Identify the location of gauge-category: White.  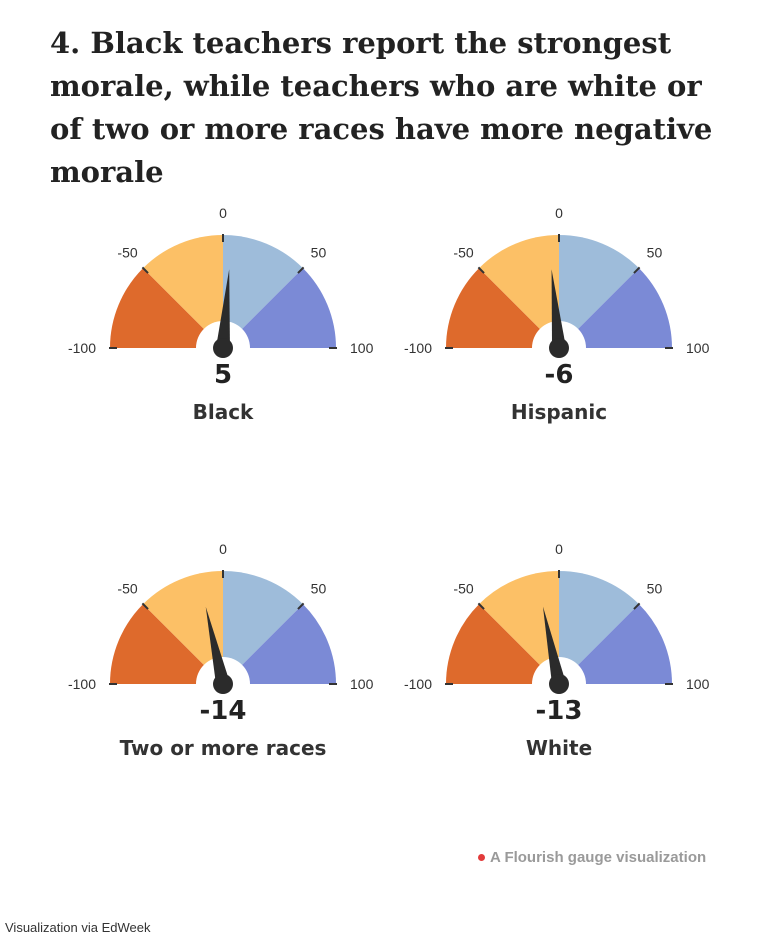
(559, 748).